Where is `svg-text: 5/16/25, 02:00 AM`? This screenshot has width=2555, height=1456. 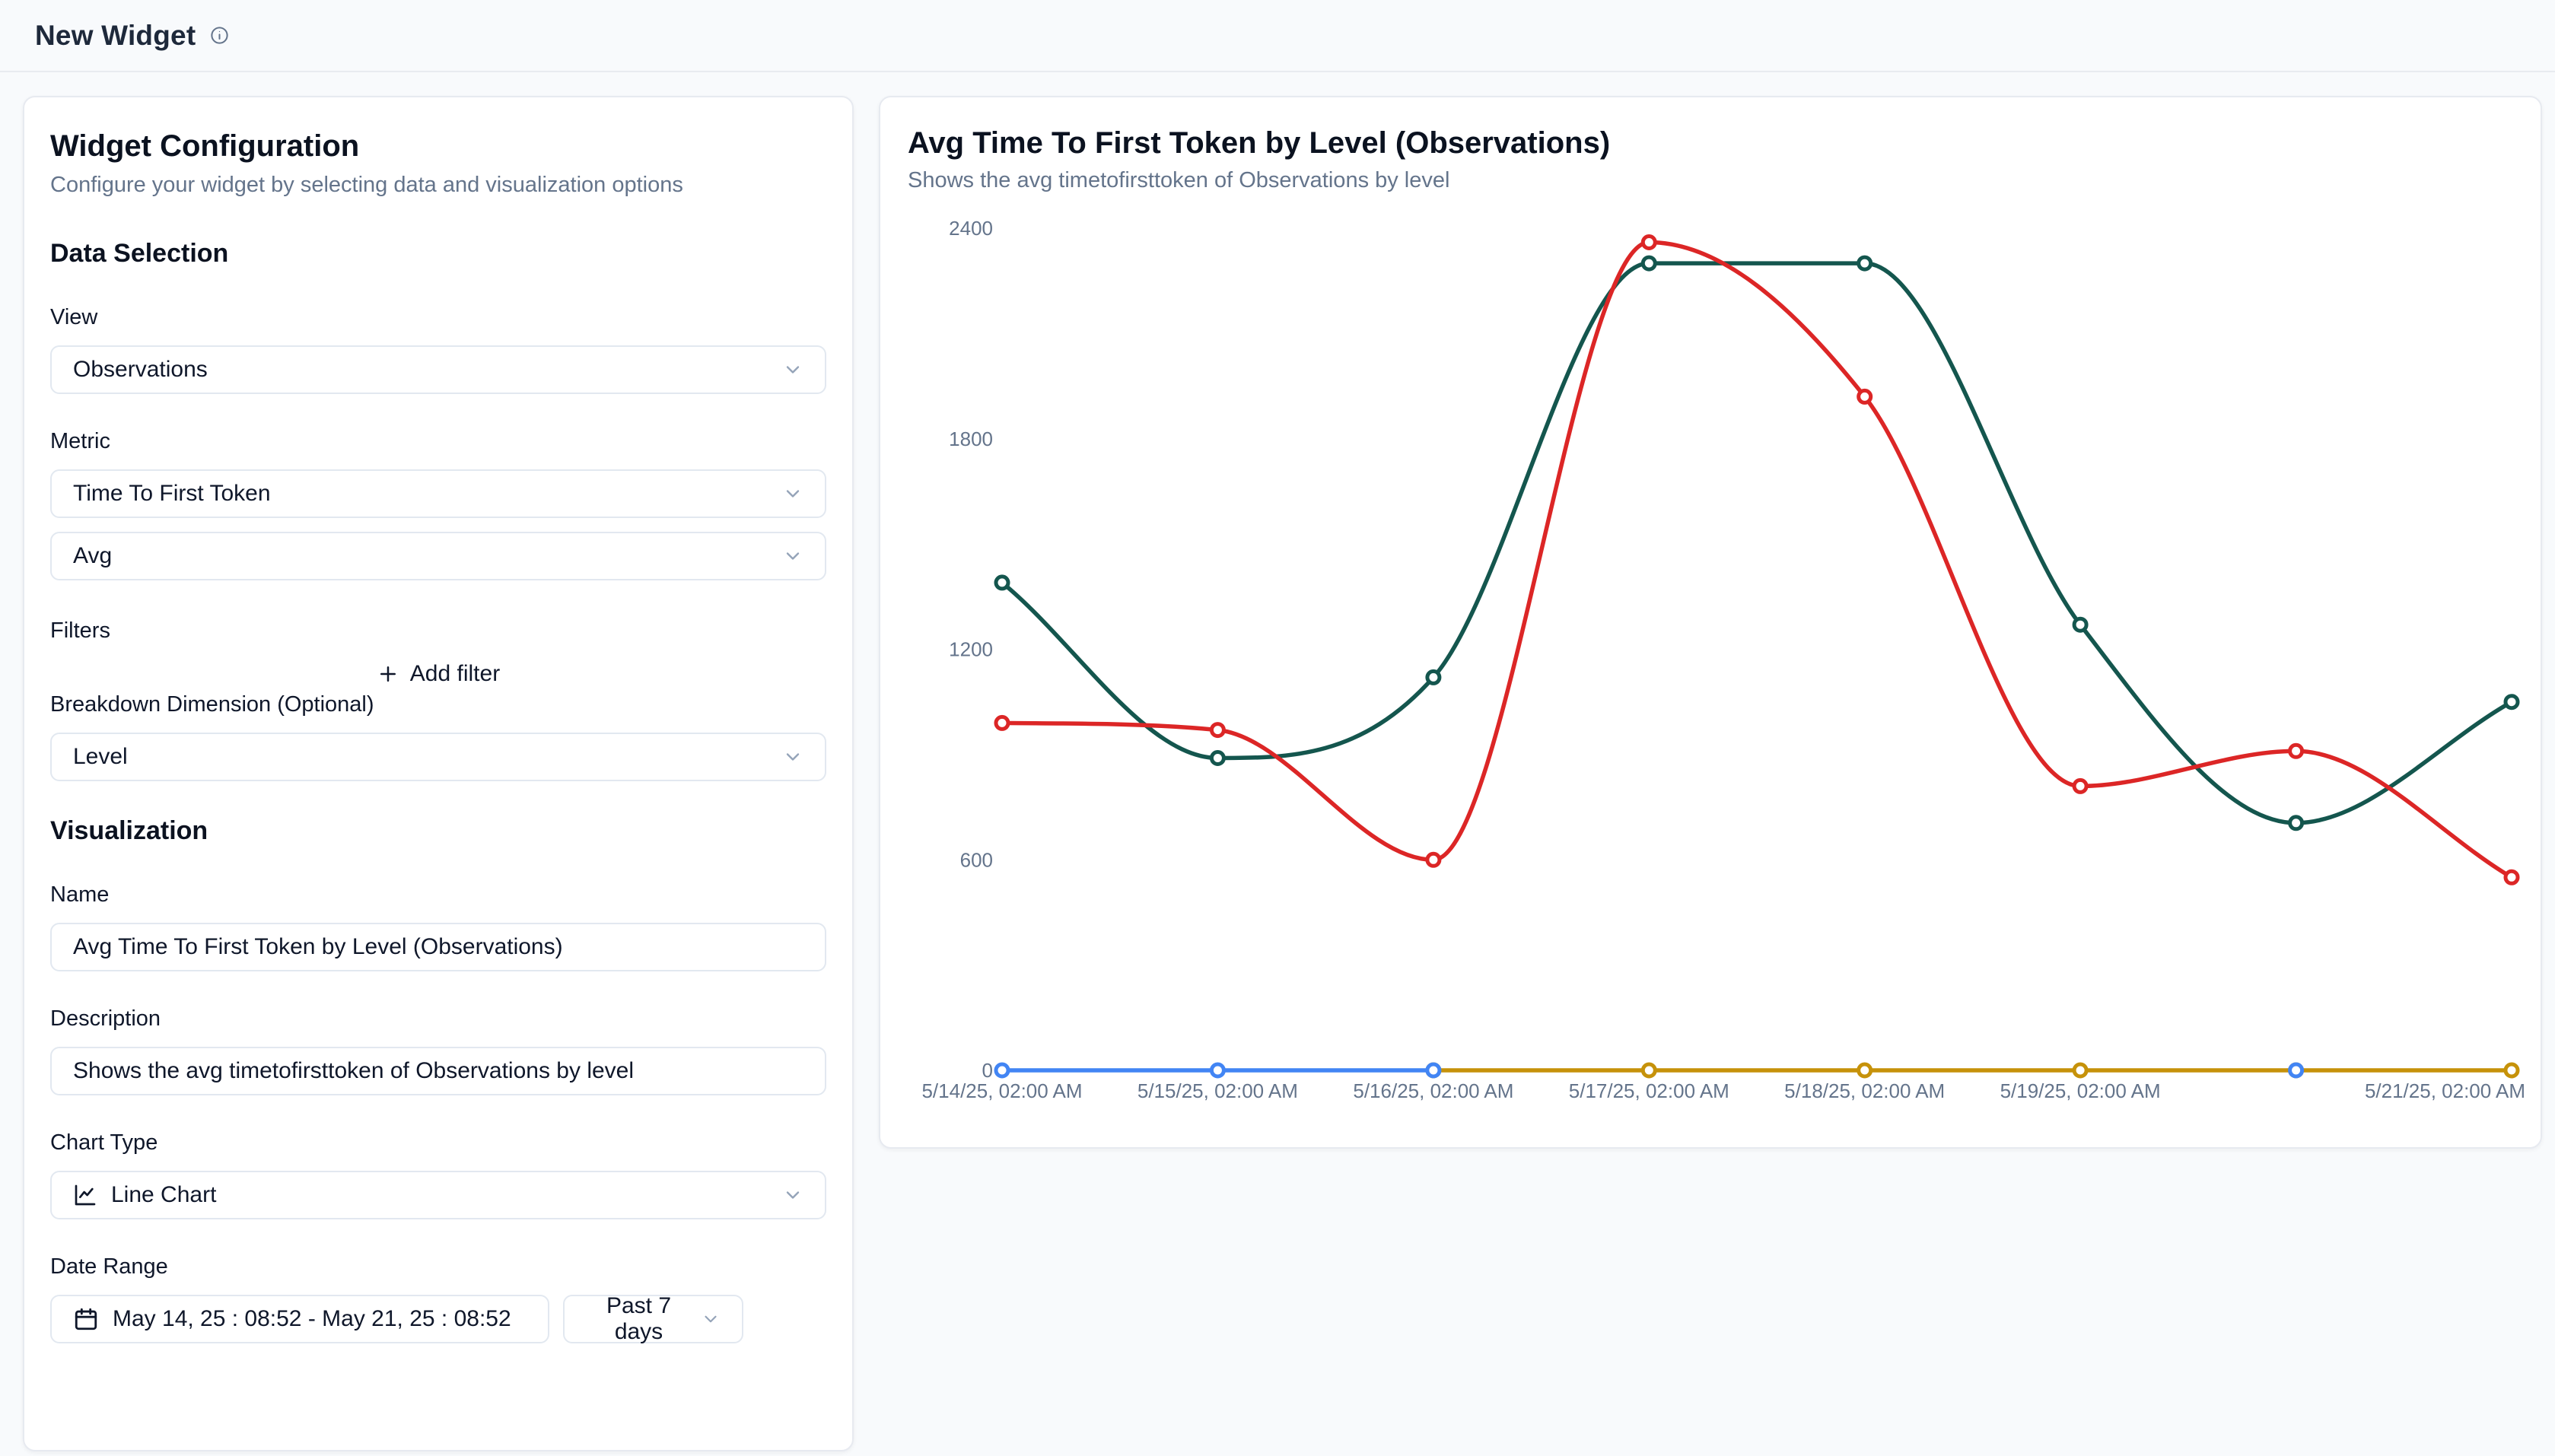
svg-text: 5/16/25, 02:00 AM is located at coordinates (1433, 1090).